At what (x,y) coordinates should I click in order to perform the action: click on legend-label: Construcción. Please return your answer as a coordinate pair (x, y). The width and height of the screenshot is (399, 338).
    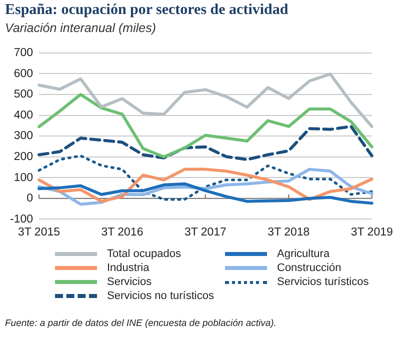
    Looking at the image, I should click on (309, 268).